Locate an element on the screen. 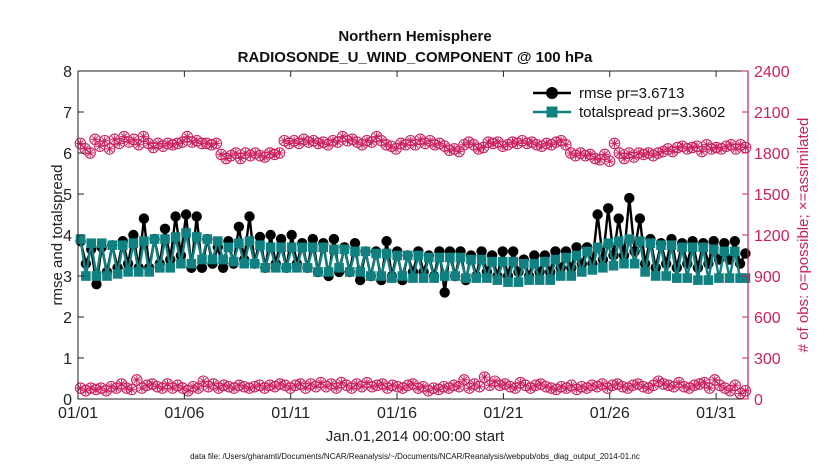 Image resolution: width=830 pixels, height=470 pixels. y-tick-label: 1 is located at coordinates (67, 359).